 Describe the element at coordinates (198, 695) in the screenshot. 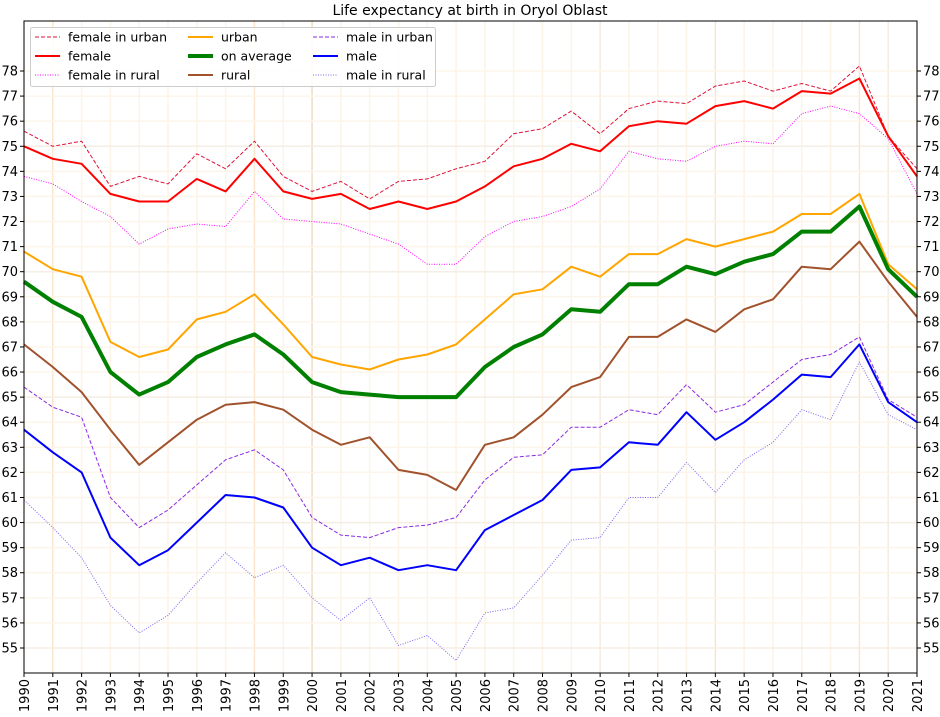

I see `x-tick-label: 1996` at that location.